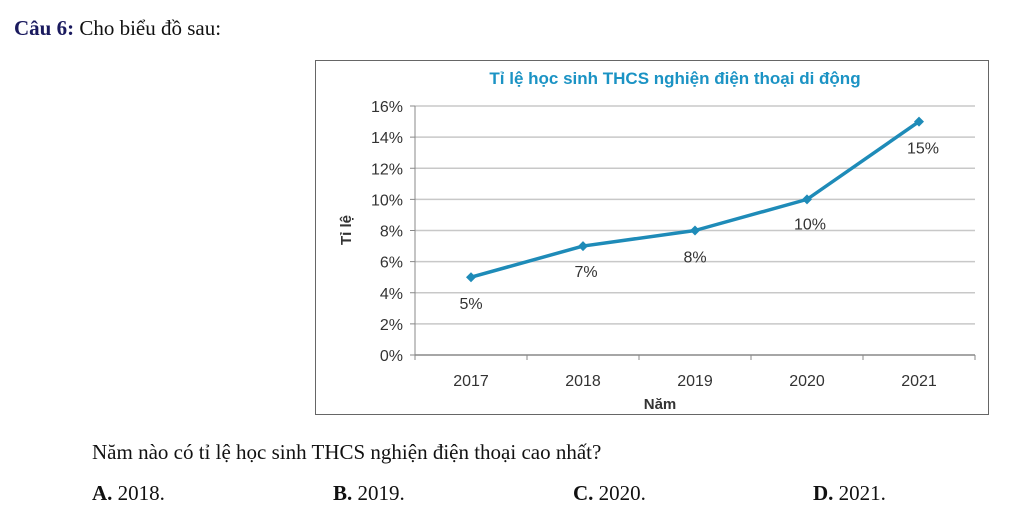 This screenshot has width=1024, height=514. What do you see at coordinates (387, 107) in the screenshot?
I see `y-tick-label: 16%` at bounding box center [387, 107].